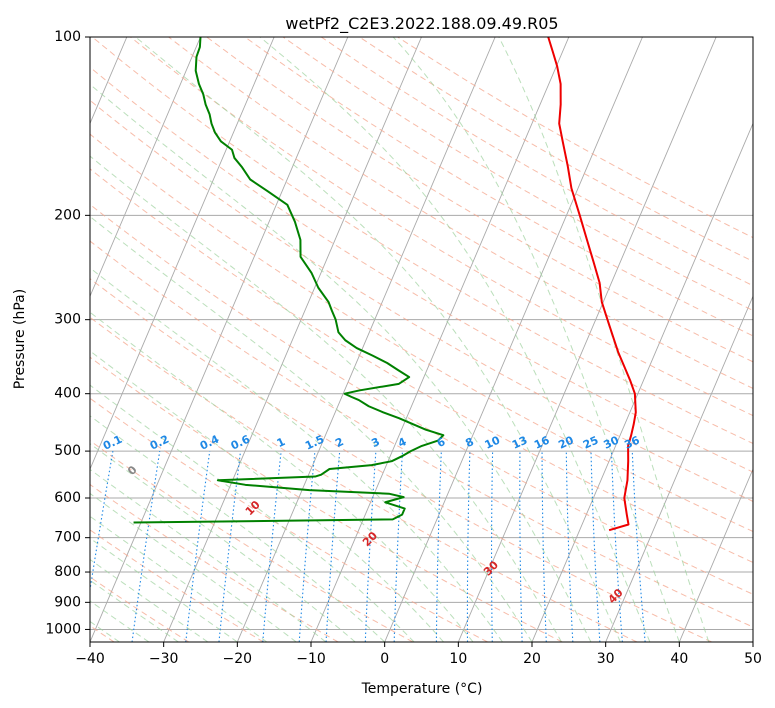 This screenshot has width=775, height=708. Describe the element at coordinates (375, 442) in the screenshot. I see `mixing-ratio-label: 3` at that location.